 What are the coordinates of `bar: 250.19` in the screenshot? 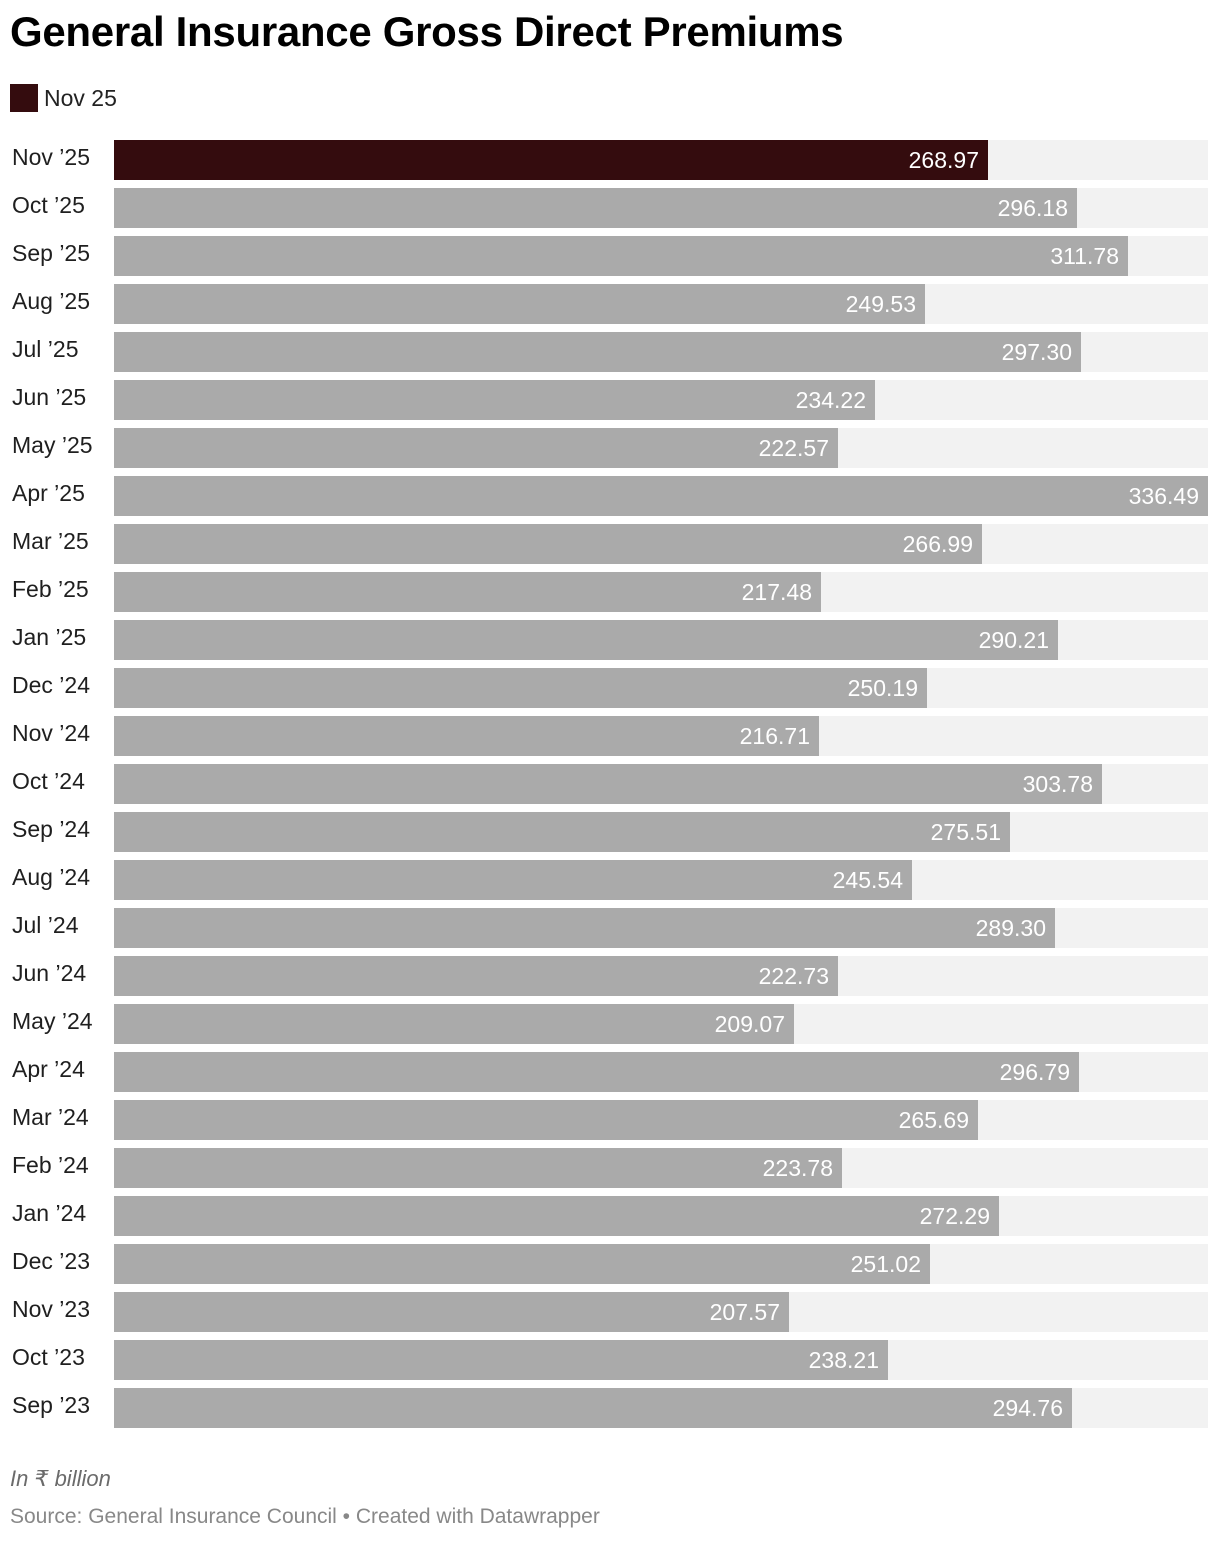 It's located at (520, 688).